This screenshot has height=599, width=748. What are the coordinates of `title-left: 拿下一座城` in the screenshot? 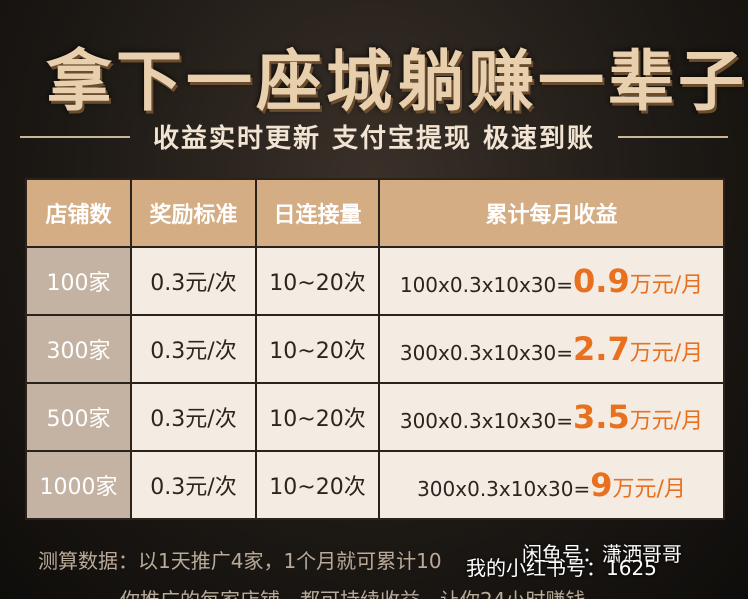 It's located at (221, 81).